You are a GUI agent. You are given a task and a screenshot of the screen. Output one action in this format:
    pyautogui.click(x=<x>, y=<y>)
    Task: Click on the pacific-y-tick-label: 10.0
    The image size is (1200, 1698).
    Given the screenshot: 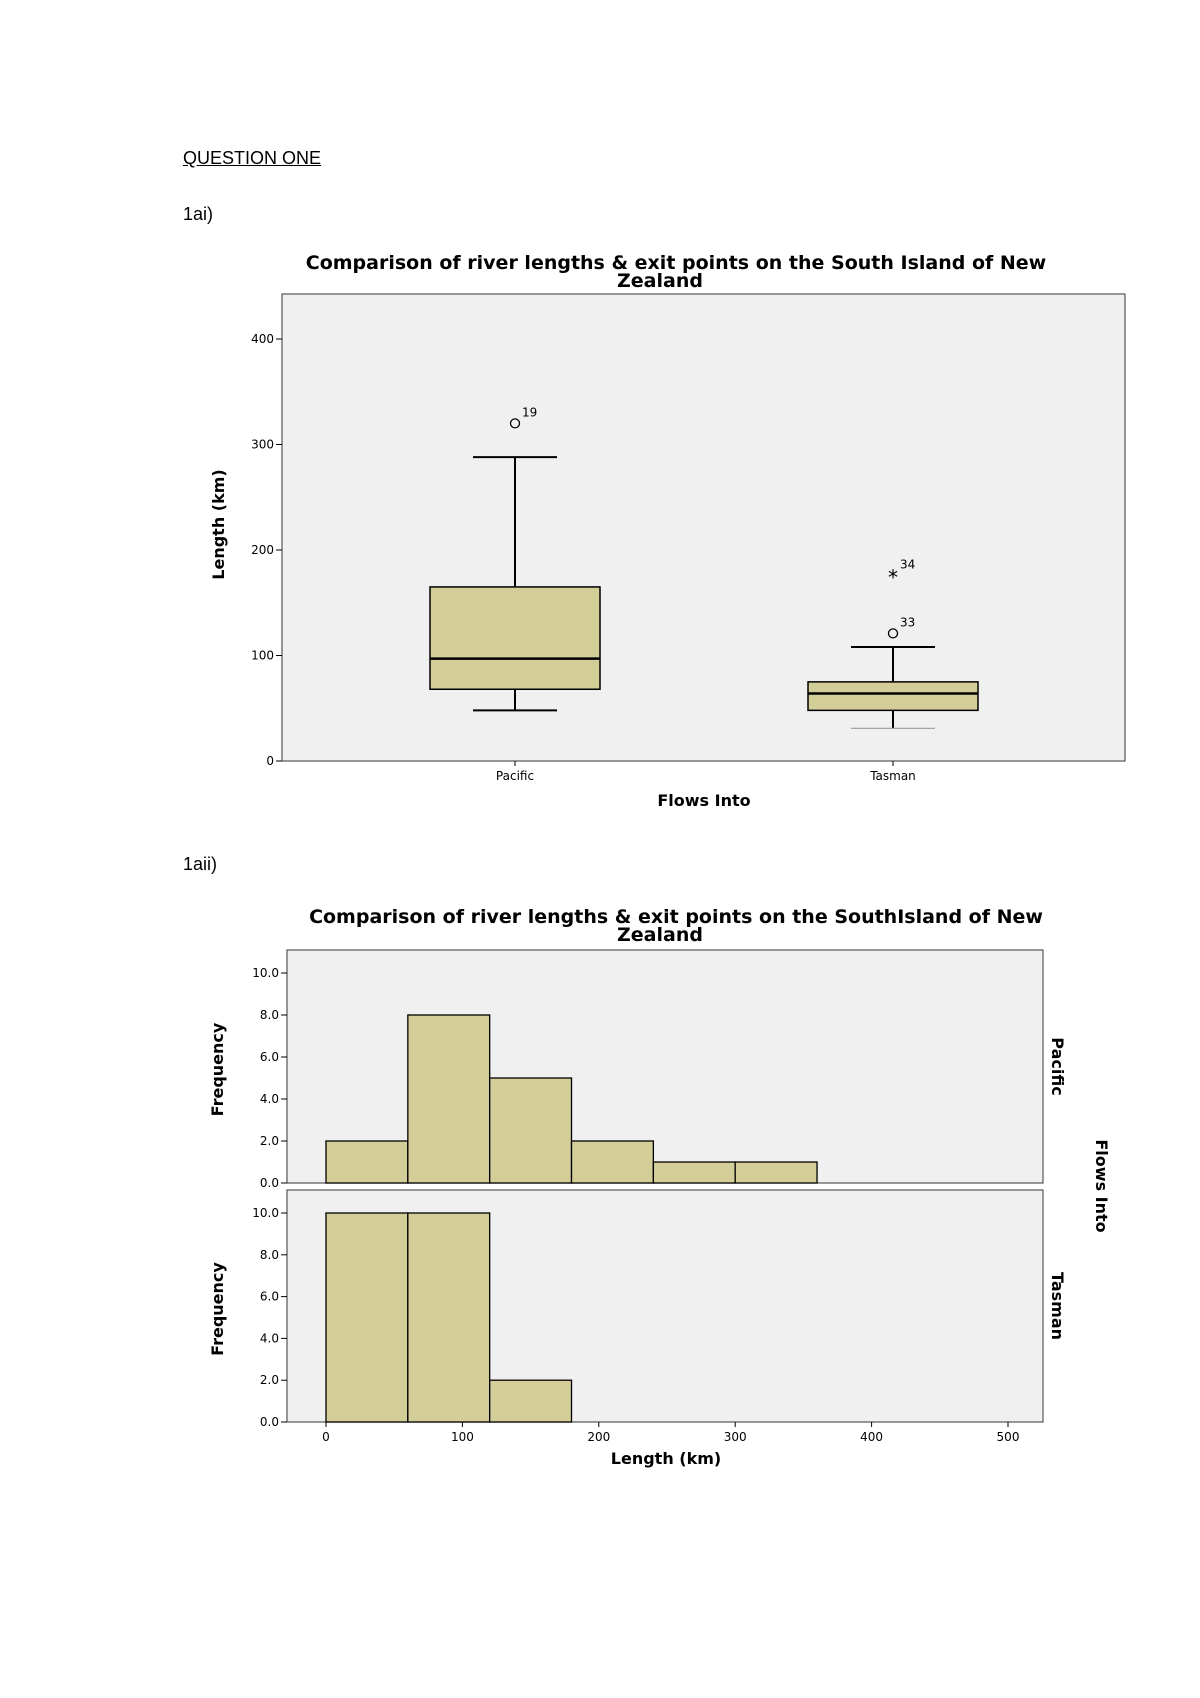 What is the action you would take?
    pyautogui.click(x=265, y=973)
    